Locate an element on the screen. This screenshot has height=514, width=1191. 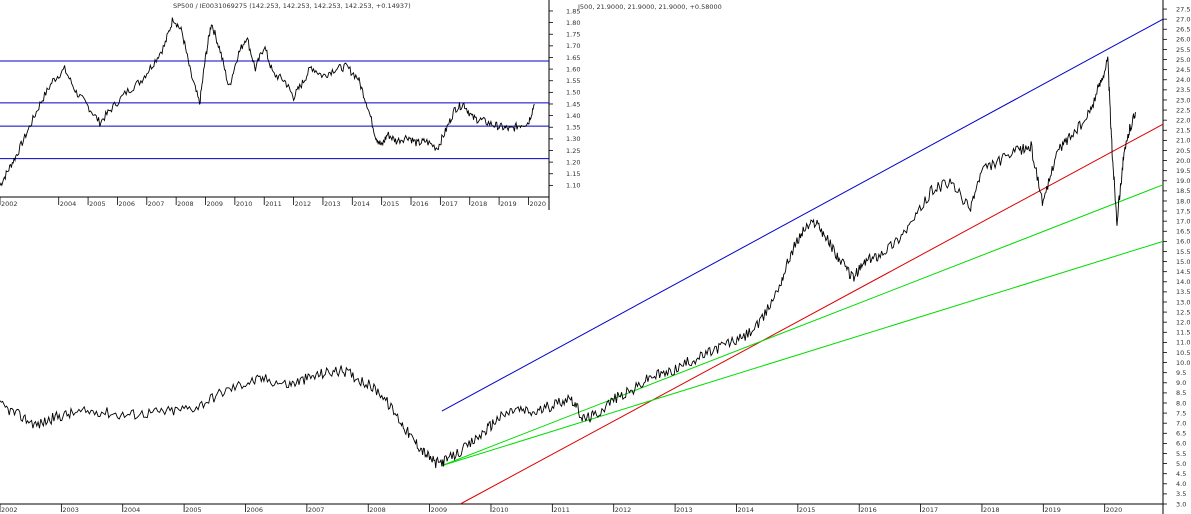
main-y-tick-label: 14.0 is located at coordinates (1183, 282).